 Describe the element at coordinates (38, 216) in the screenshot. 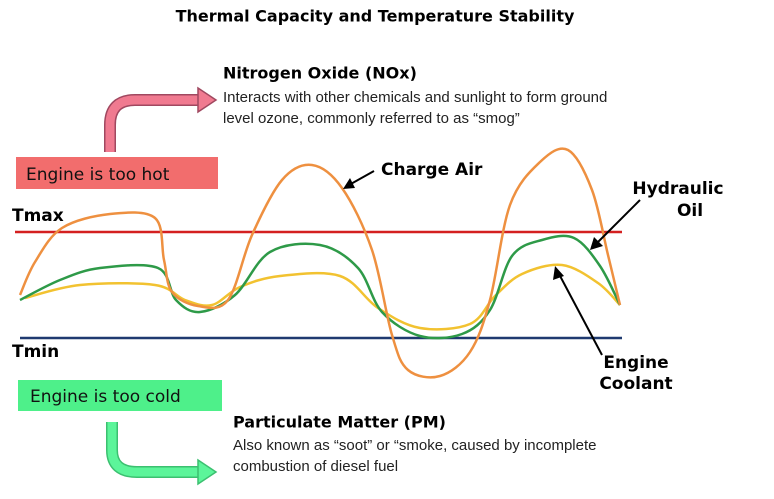

I see `tmax-label: Tmax` at that location.